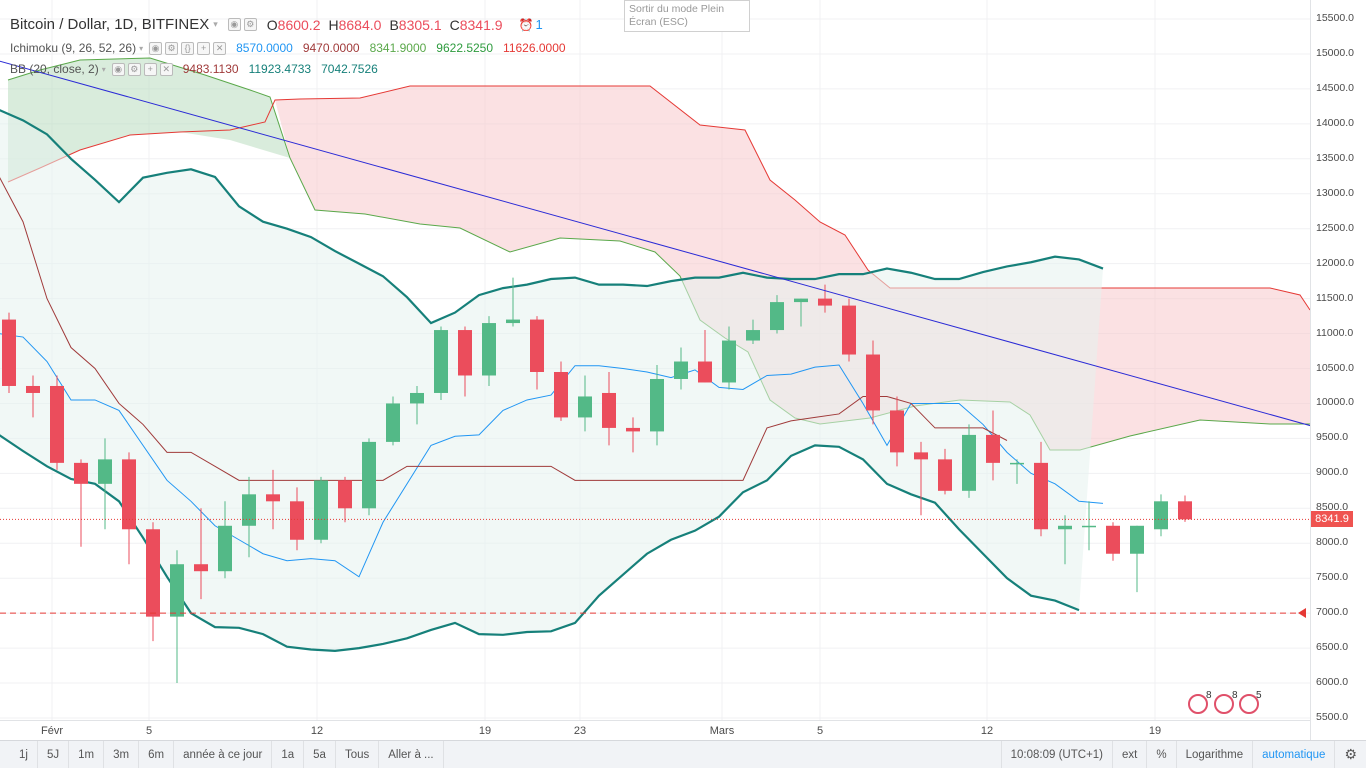  Describe the element at coordinates (210, 69) in the screenshot. I see `bb-value-1: 9483.1130` at that location.